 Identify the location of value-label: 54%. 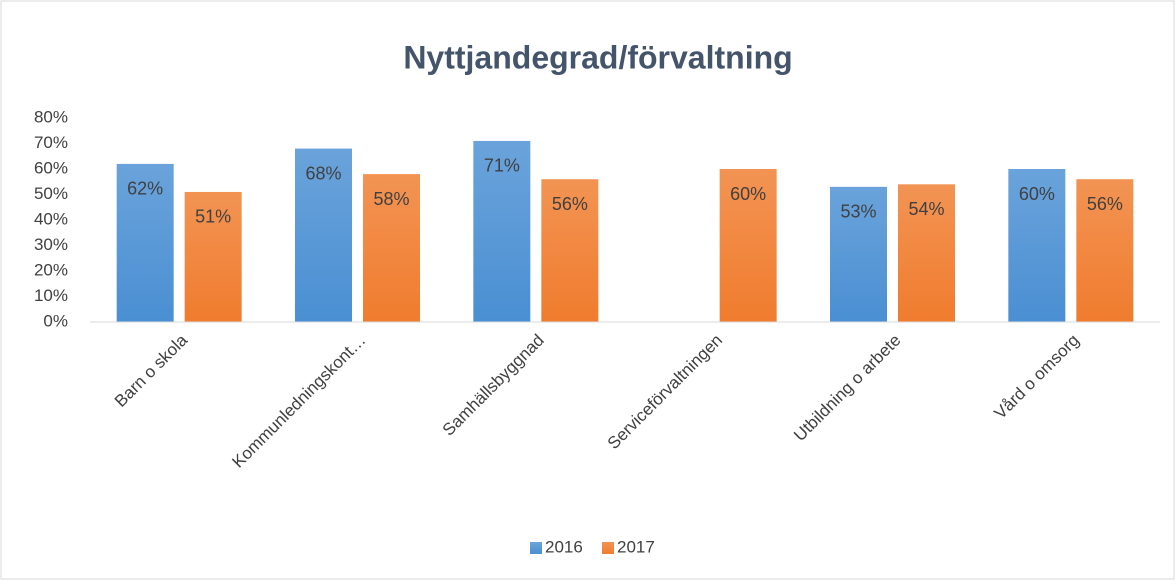
(926, 209).